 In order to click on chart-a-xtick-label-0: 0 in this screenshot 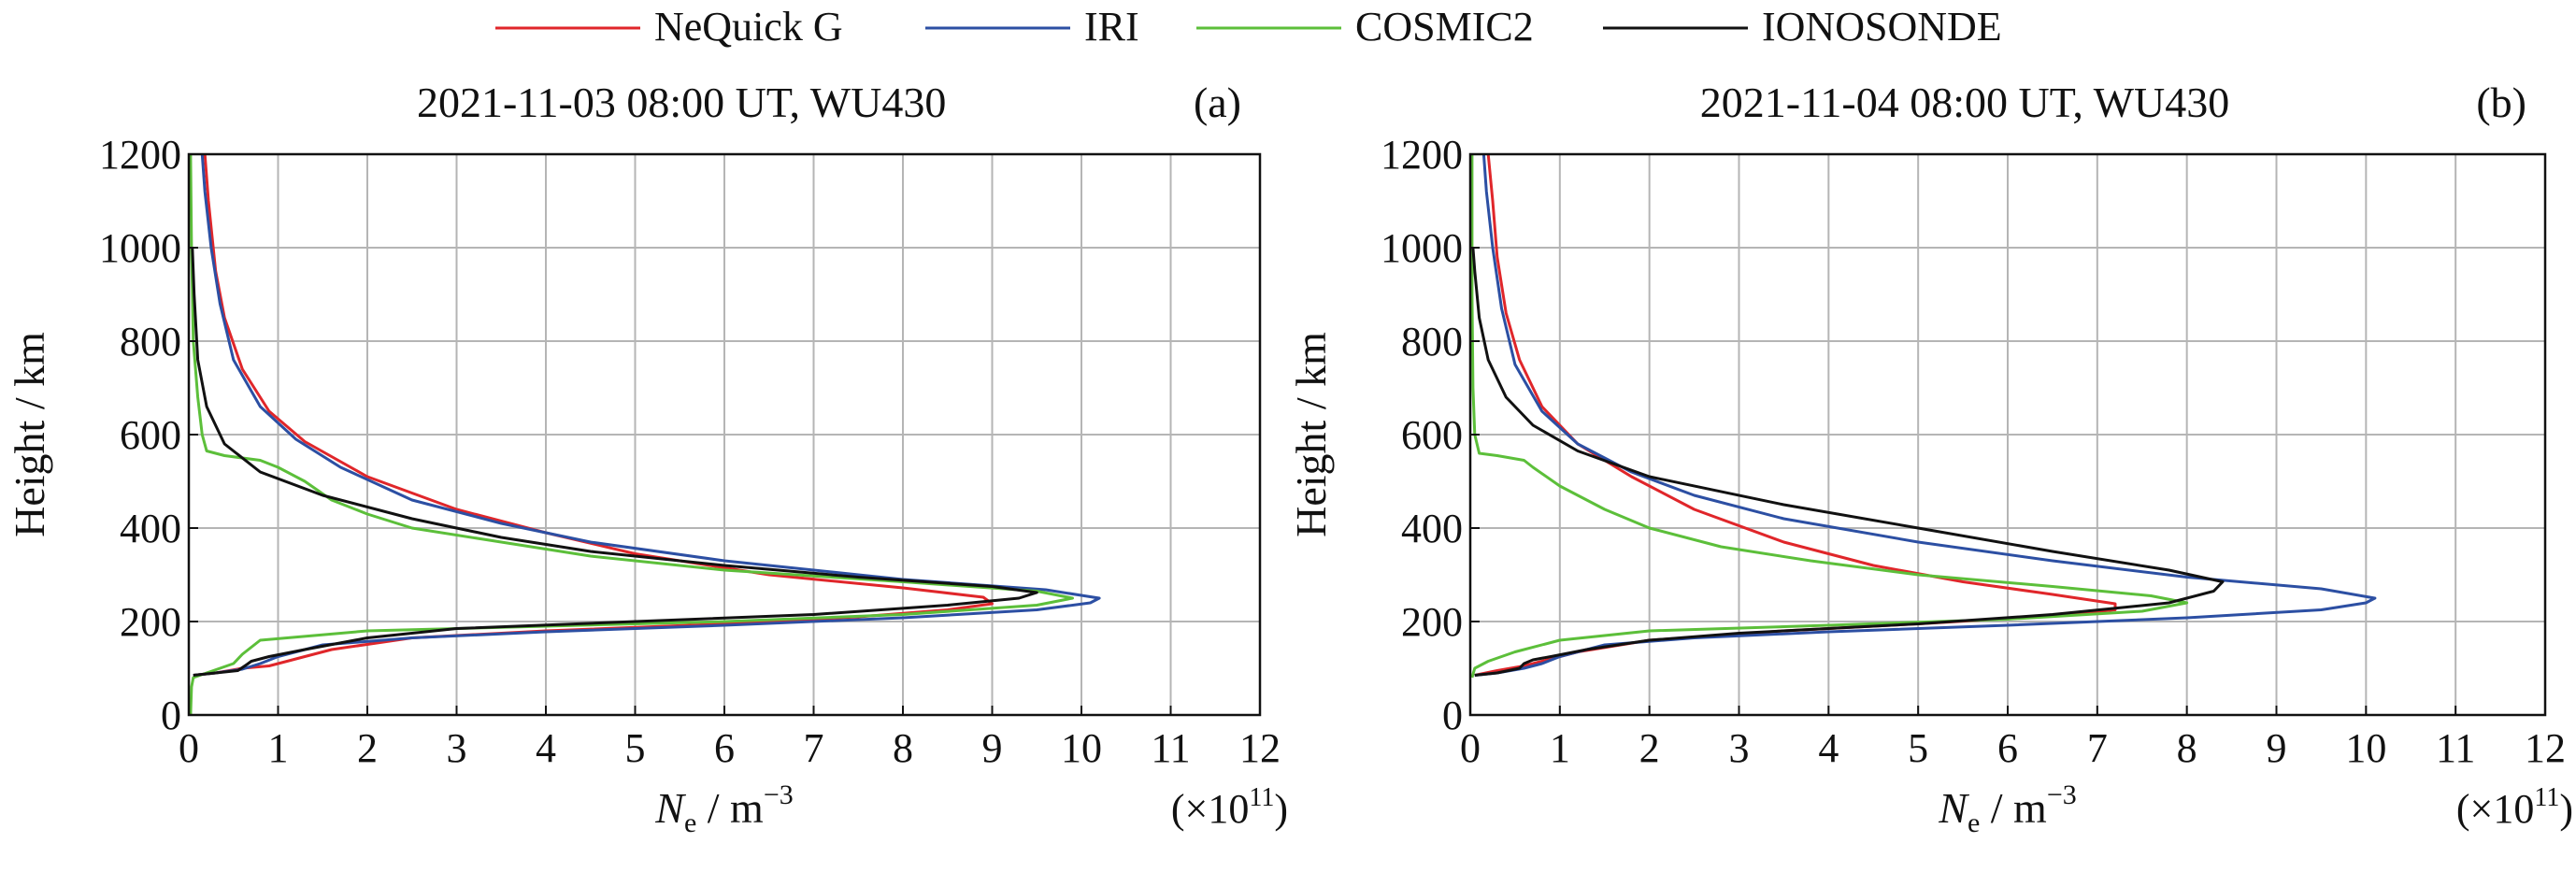, I will do `click(189, 748)`.